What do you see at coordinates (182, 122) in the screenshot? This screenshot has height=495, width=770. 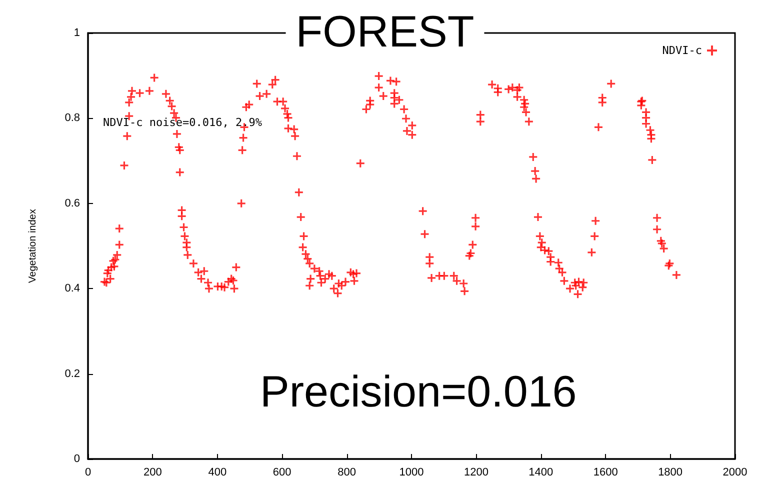 I see `annotation: NDVI-c noise=0.016, 2.9%` at bounding box center [182, 122].